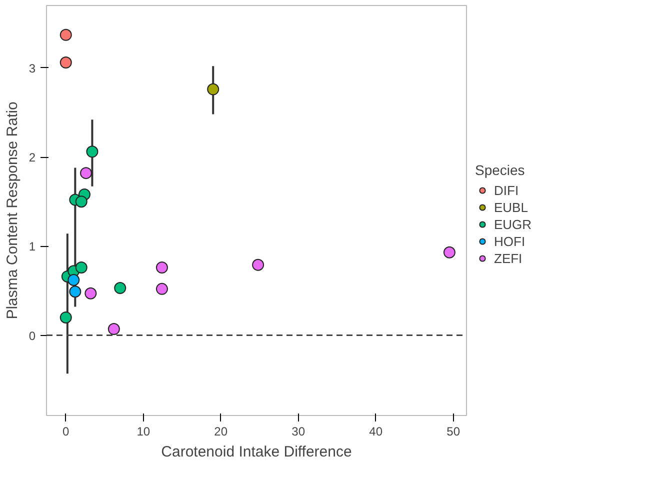 This screenshot has width=657, height=493. What do you see at coordinates (32, 247) in the screenshot?
I see `y-tick-label: 1` at bounding box center [32, 247].